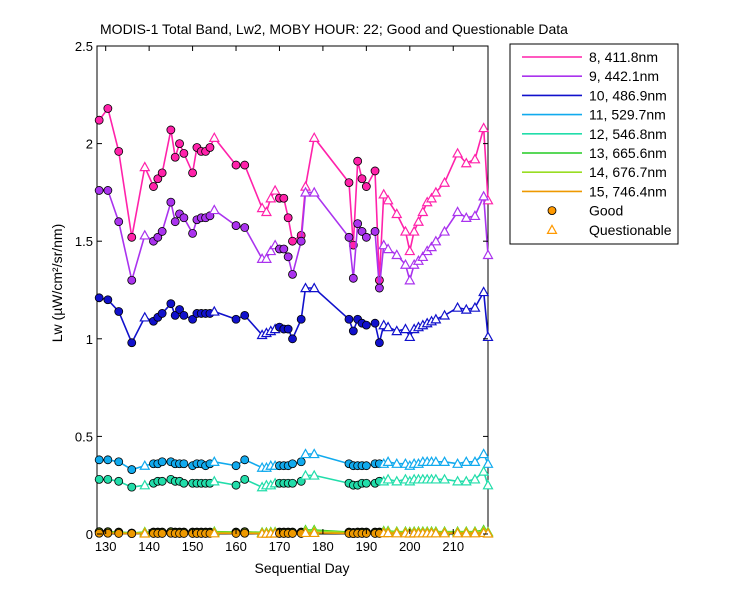  I want to click on legend-entry: 10, 486.9nm, so click(628, 95).